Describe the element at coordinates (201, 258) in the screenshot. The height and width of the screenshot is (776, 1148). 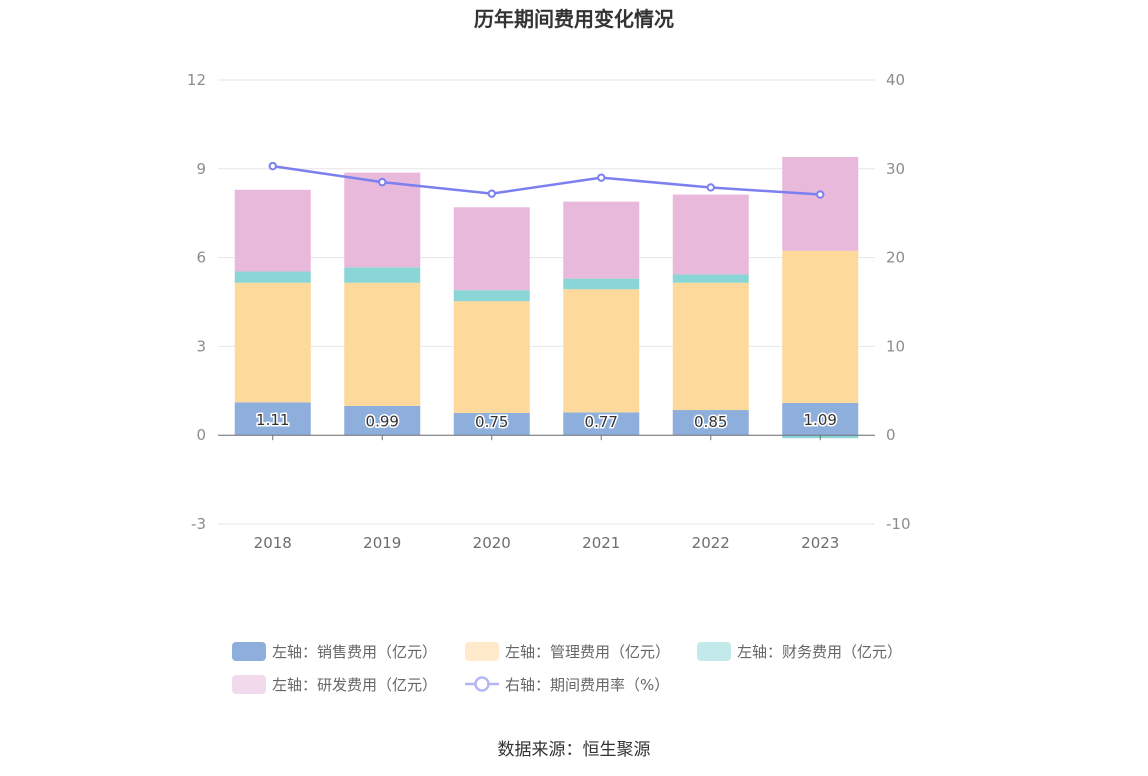
I see `left-y-tick: 6` at that location.